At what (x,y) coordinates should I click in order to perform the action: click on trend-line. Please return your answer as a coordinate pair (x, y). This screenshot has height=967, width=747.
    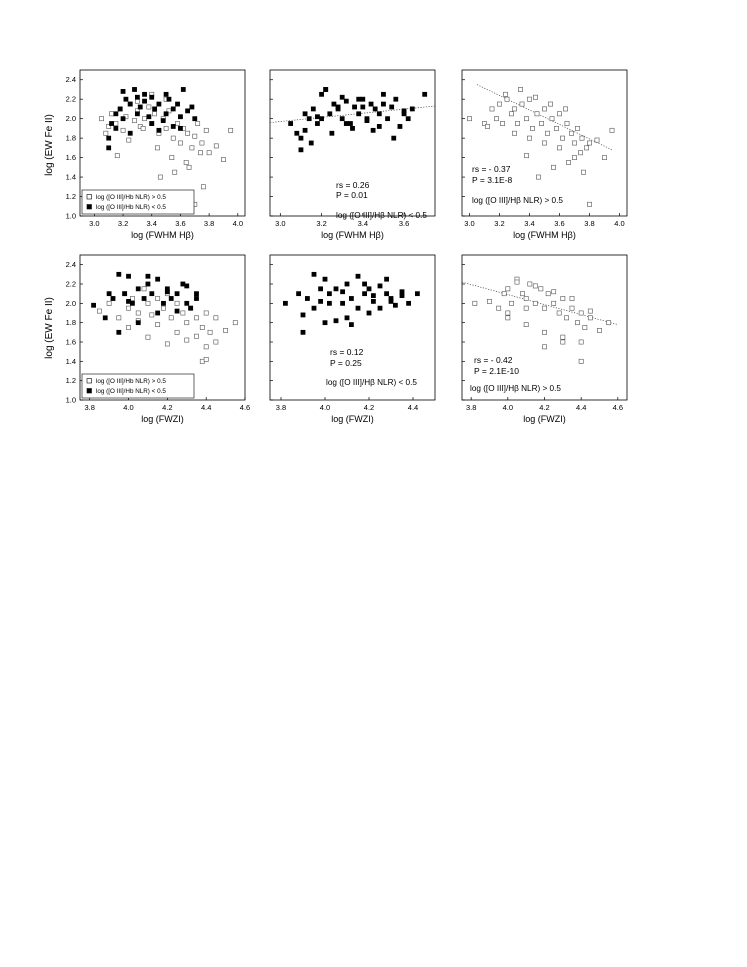
    Looking at the image, I should click on (352, 114).